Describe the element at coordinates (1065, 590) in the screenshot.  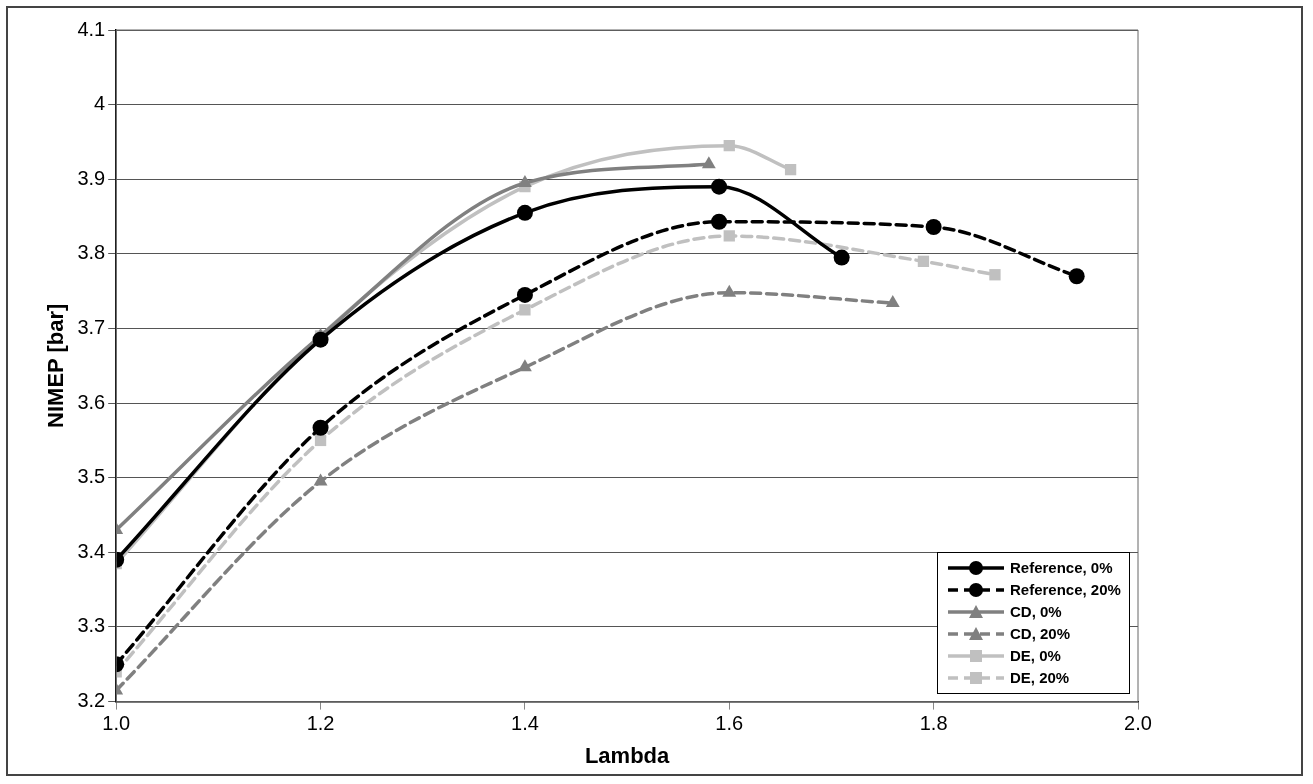
I see `legend-label: Reference, 20%` at that location.